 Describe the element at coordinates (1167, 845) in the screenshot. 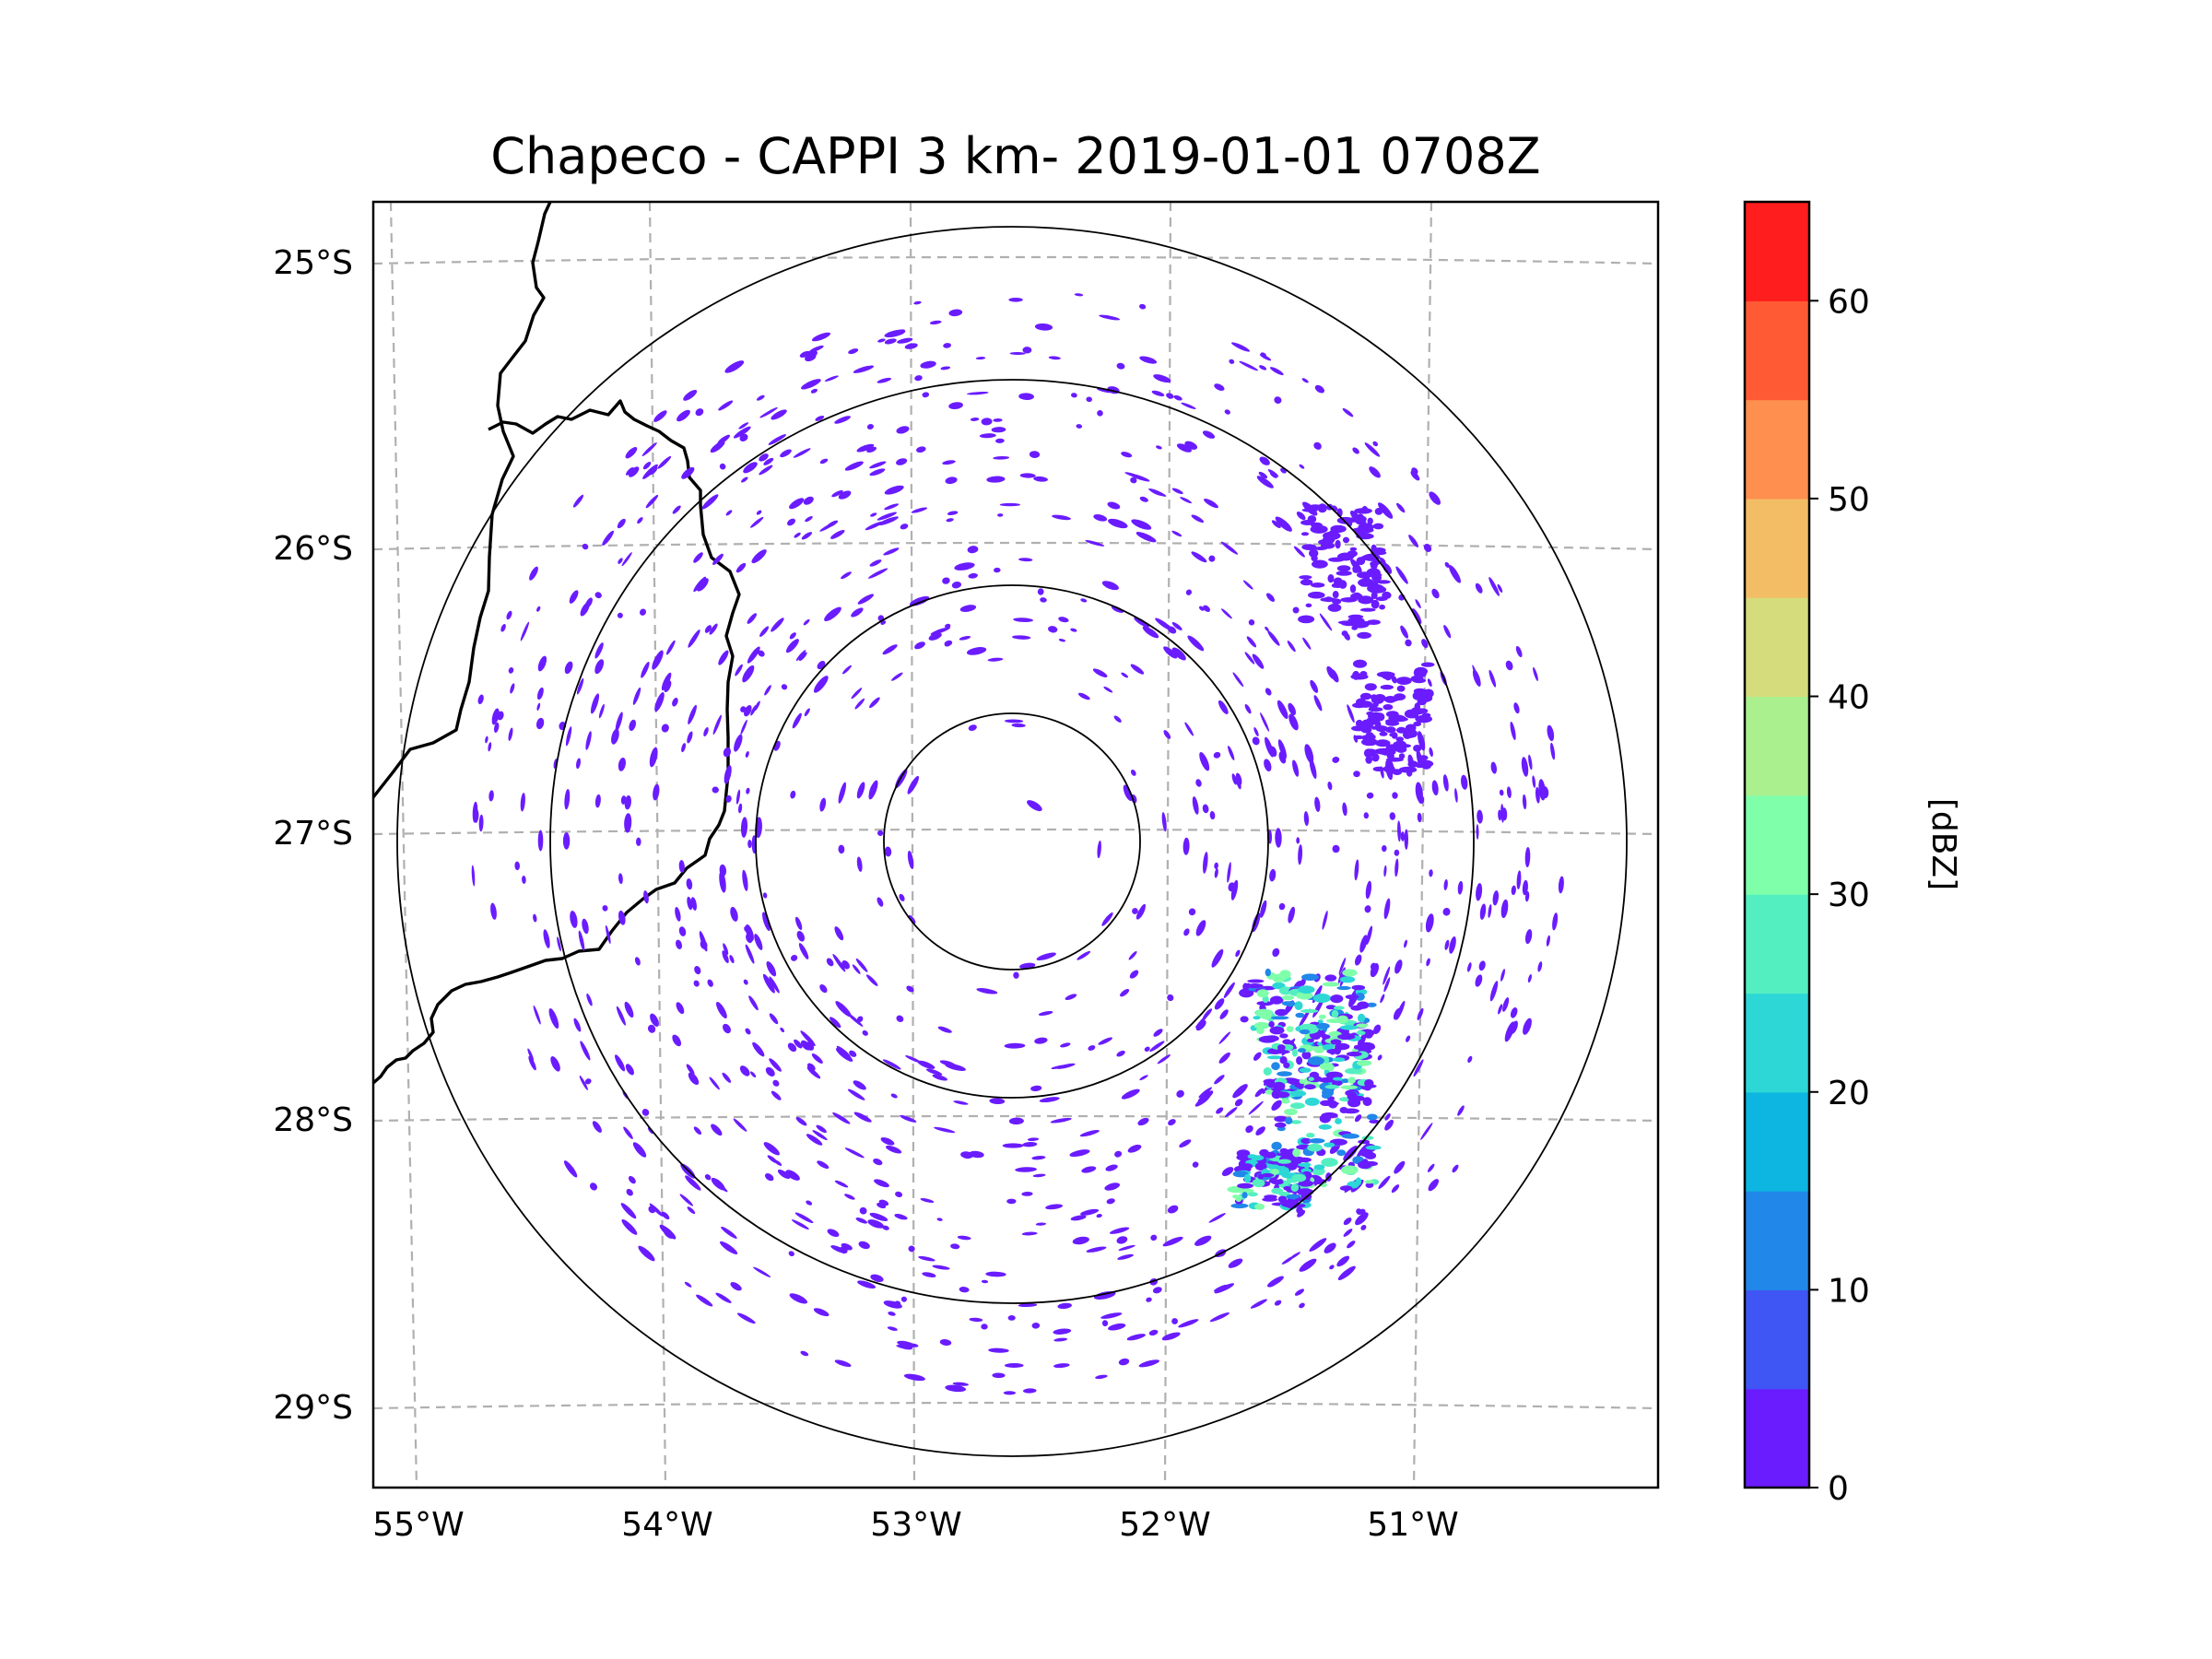

I see `gridline-lon-52w` at that location.